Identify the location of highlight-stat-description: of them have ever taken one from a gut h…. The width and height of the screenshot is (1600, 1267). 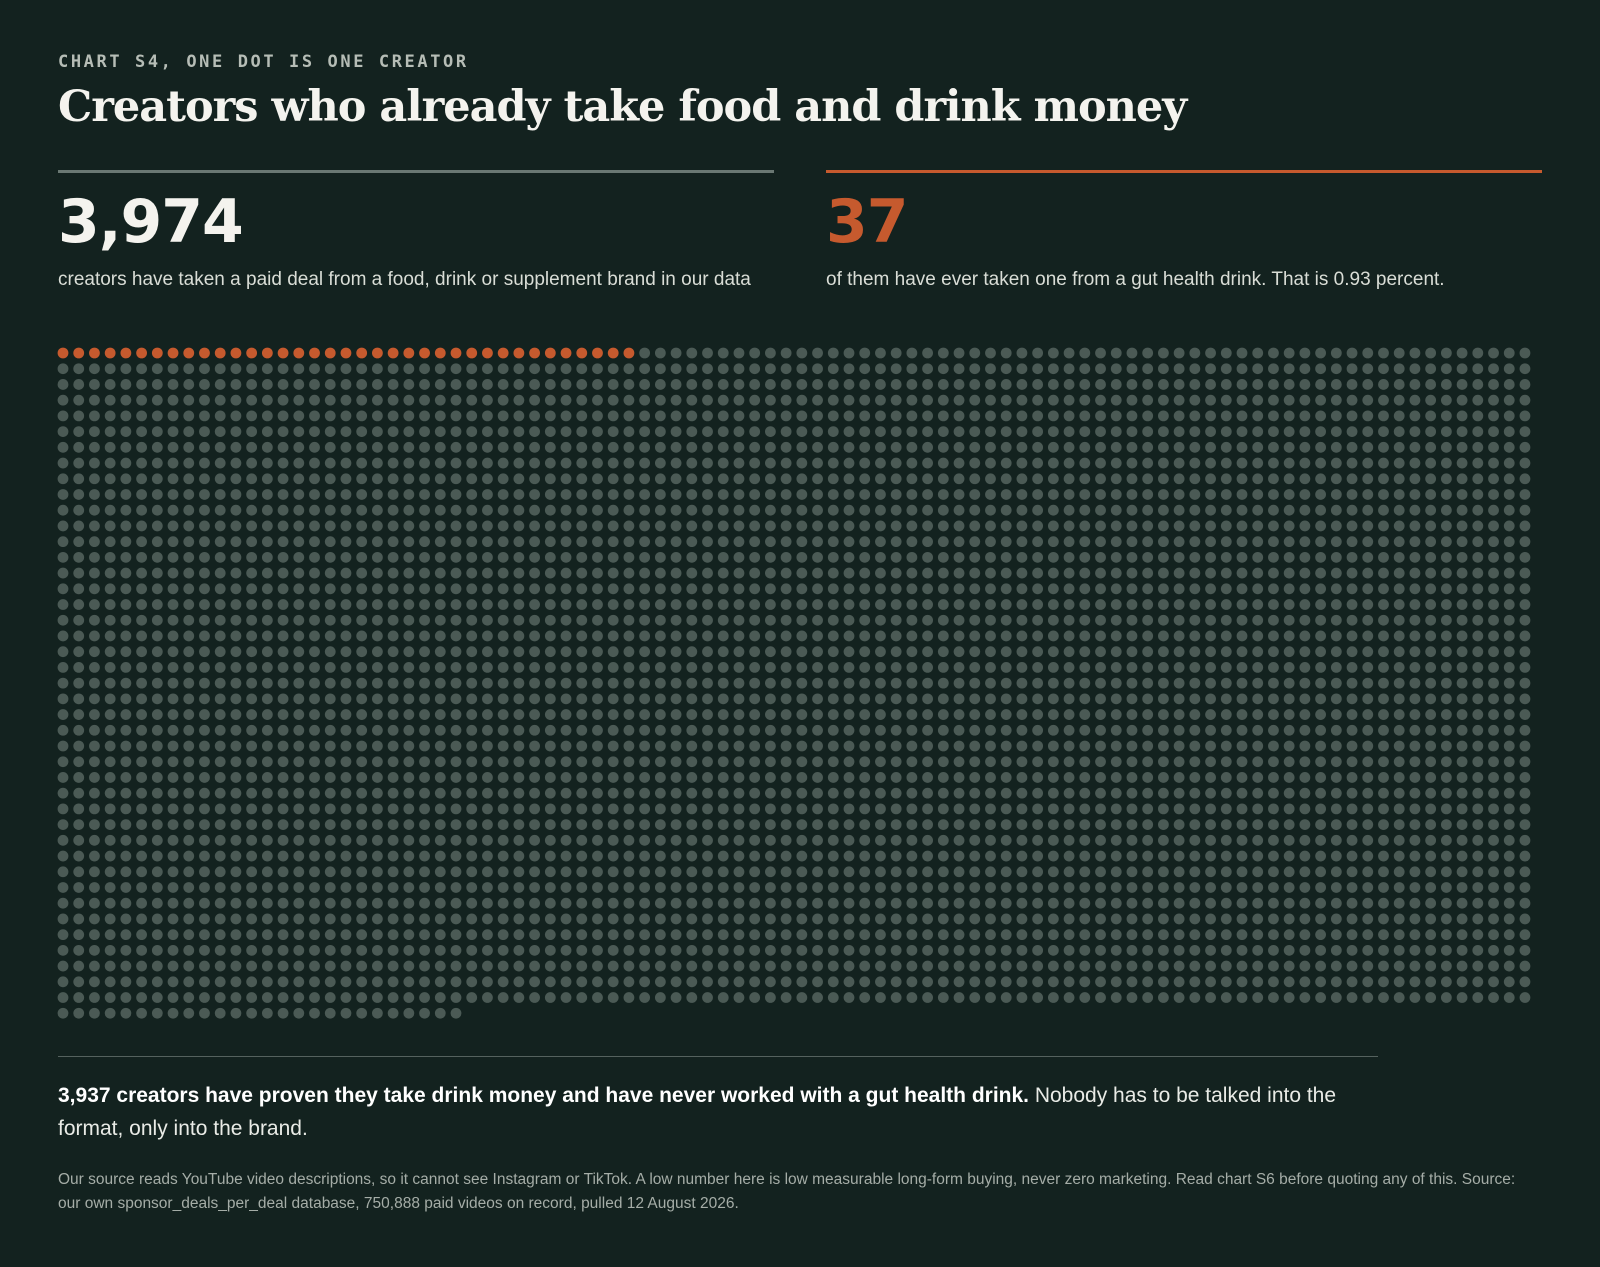
(1135, 279).